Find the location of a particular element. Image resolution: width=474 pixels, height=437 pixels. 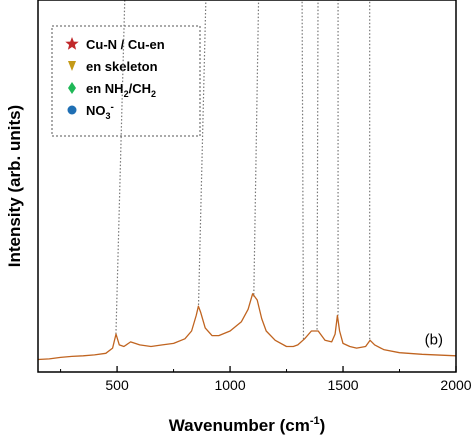

trace-label-b: (b) is located at coordinates (434, 339).